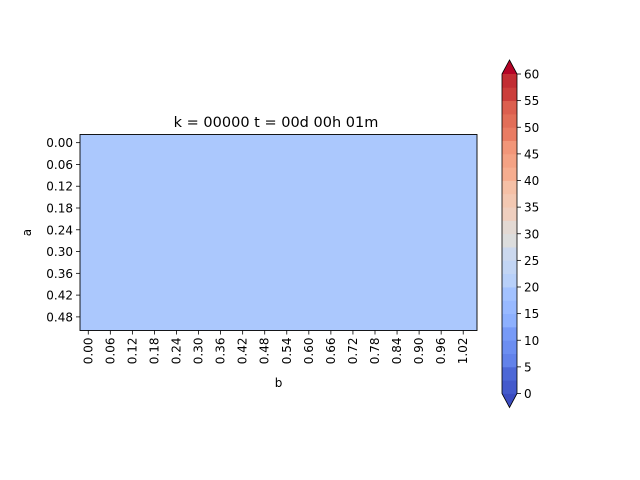 The height and width of the screenshot is (480, 640). I want to click on x-tick-label: 0.60, so click(309, 351).